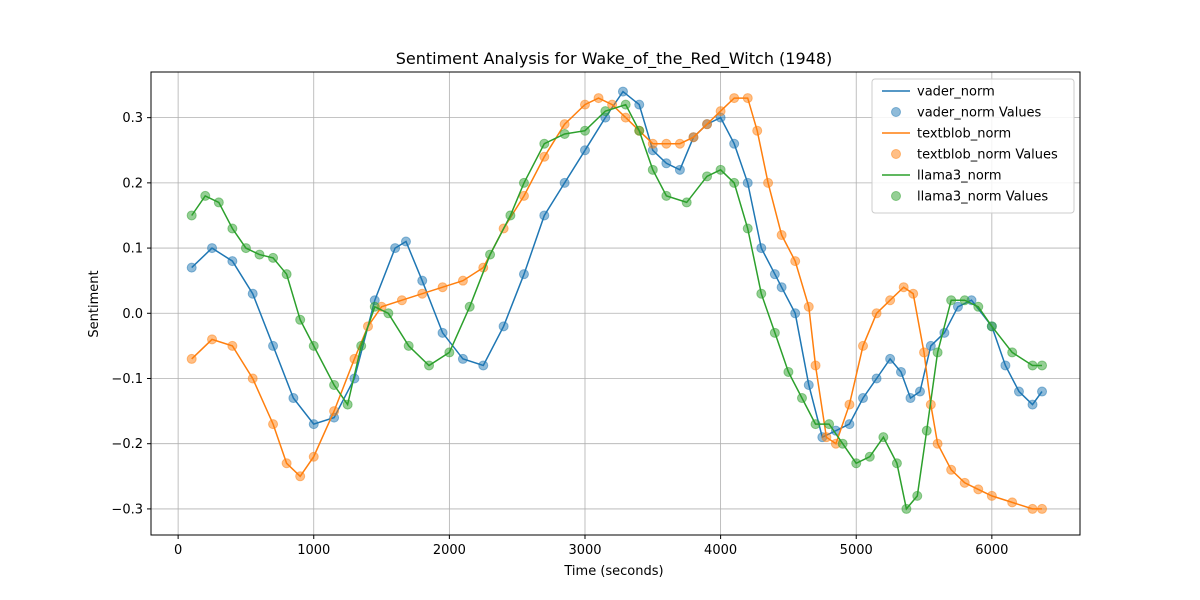 This screenshot has width=1200, height=600. I want to click on x-tick-label: 2000, so click(449, 550).